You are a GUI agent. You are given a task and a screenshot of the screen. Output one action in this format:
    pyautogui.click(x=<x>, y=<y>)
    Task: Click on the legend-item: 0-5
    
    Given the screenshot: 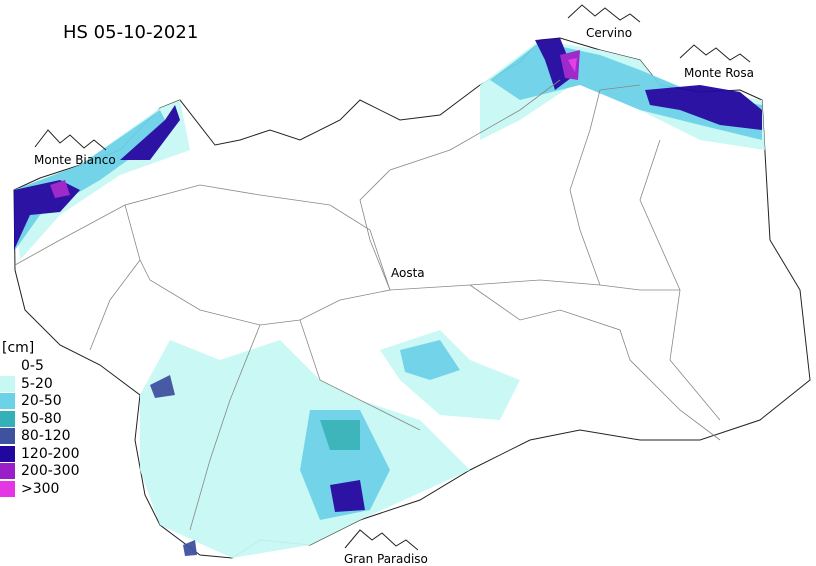 What is the action you would take?
    pyautogui.click(x=55, y=366)
    